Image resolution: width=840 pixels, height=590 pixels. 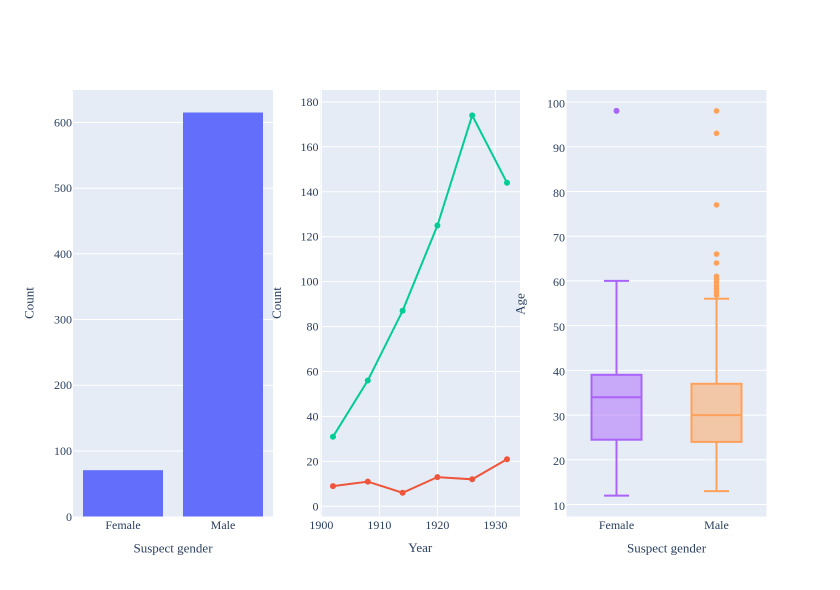 I want to click on svg-text: 160, so click(x=310, y=147).